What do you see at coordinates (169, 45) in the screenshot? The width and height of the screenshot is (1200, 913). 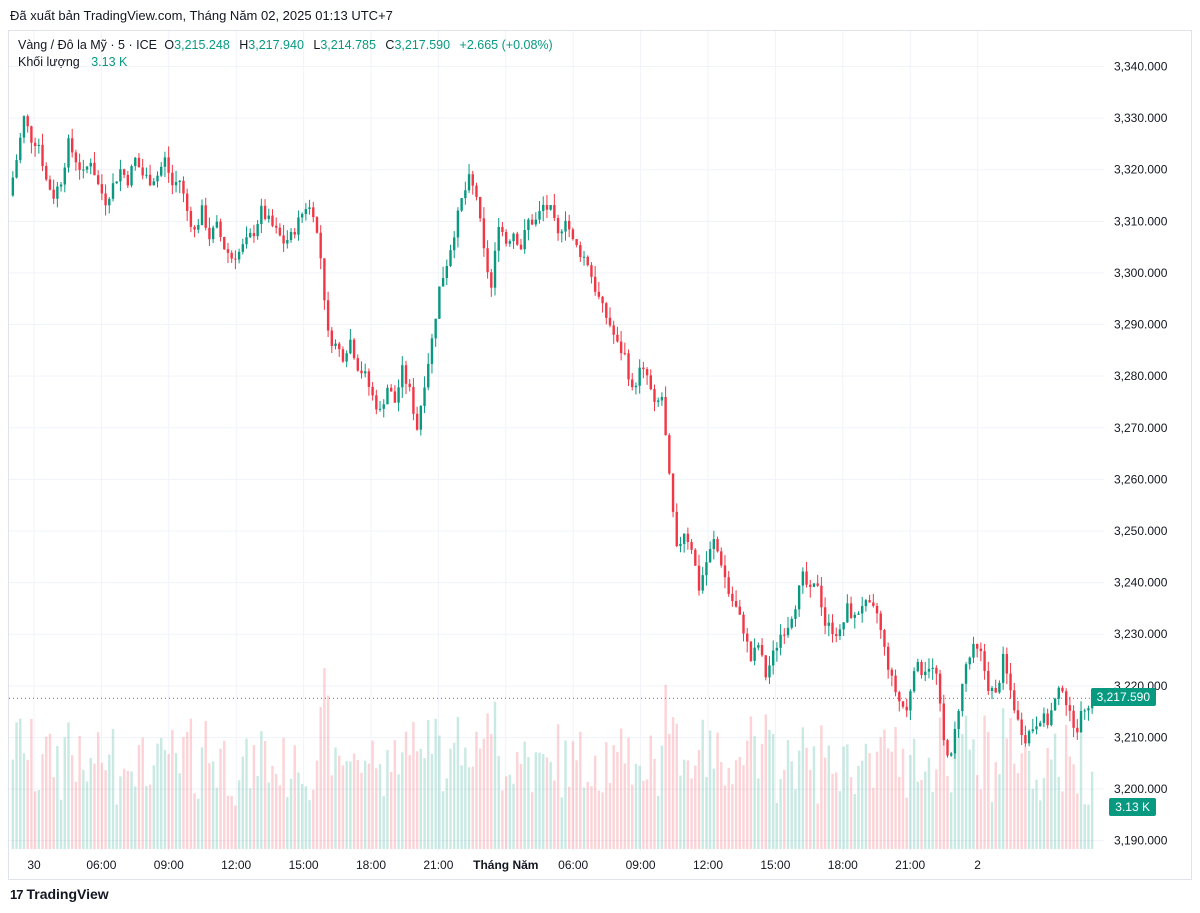 I see `open-label: O` at bounding box center [169, 45].